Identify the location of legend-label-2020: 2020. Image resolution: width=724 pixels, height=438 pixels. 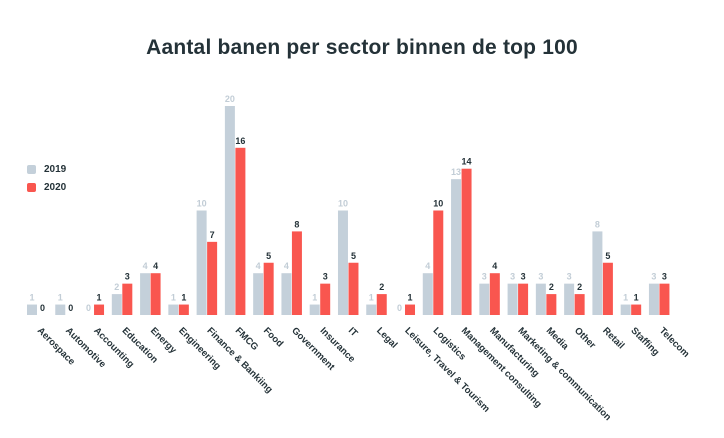
(55, 187).